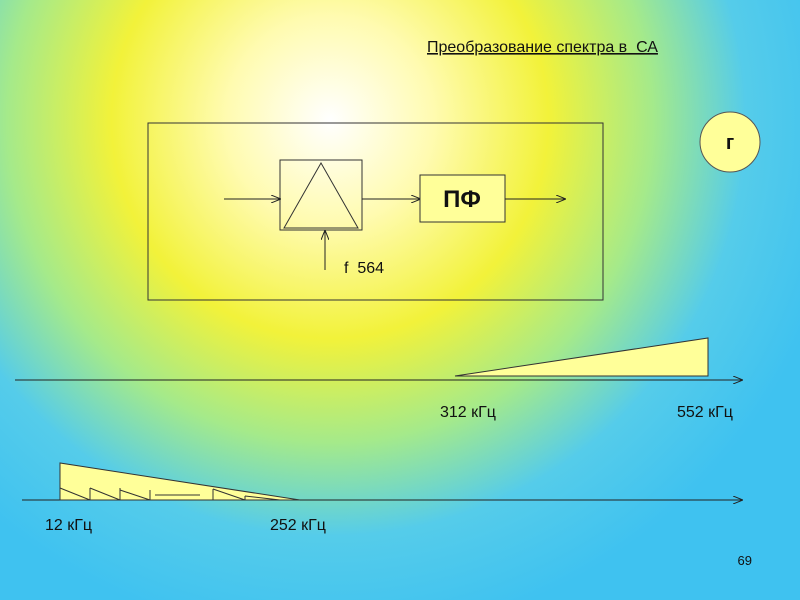 Image resolution: width=800 pixels, height=600 pixels. I want to click on filter-label: ПФ, so click(462, 199).